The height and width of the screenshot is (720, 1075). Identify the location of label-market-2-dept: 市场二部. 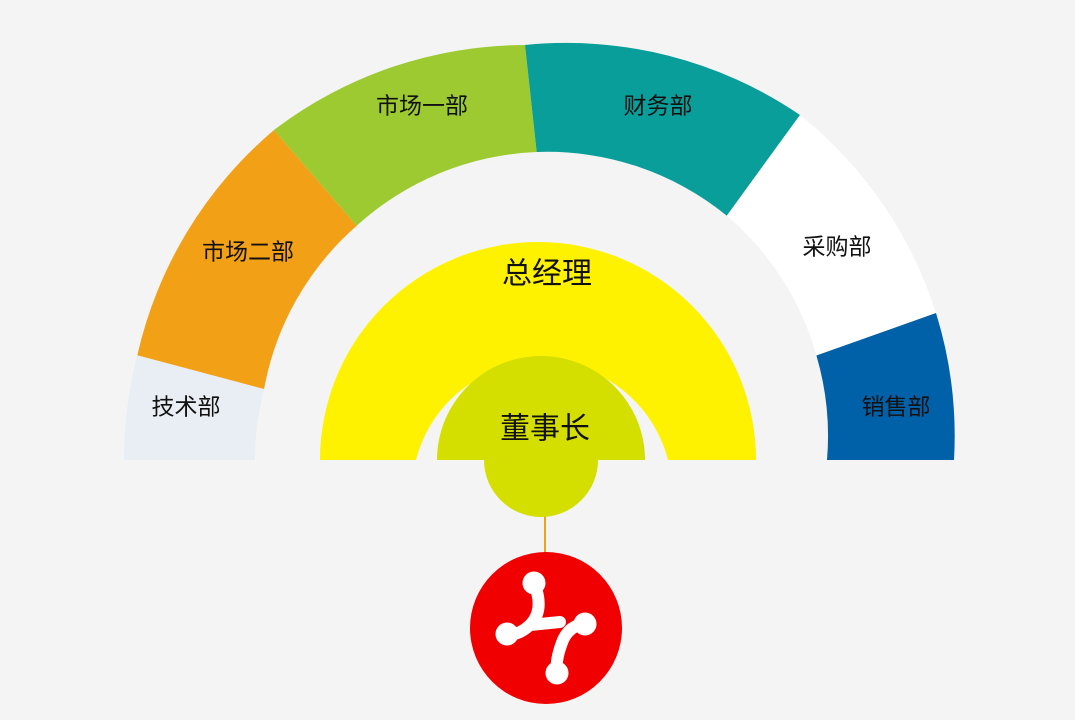
(248, 253).